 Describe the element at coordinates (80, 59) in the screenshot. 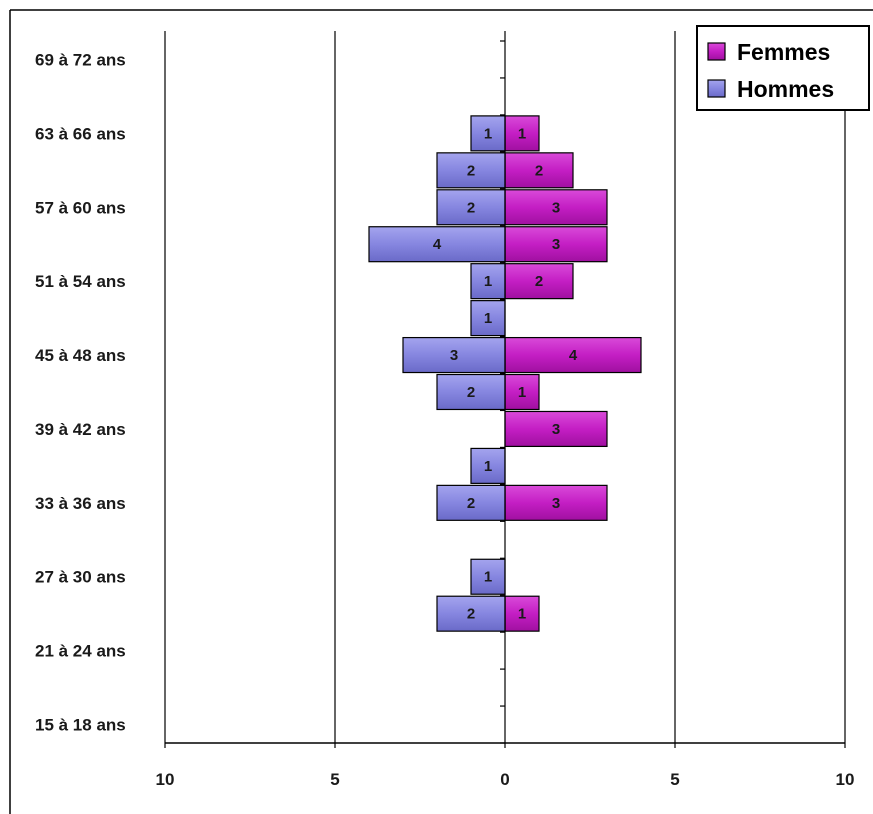

I see `y-tick-label: 69 à 72 ans` at that location.